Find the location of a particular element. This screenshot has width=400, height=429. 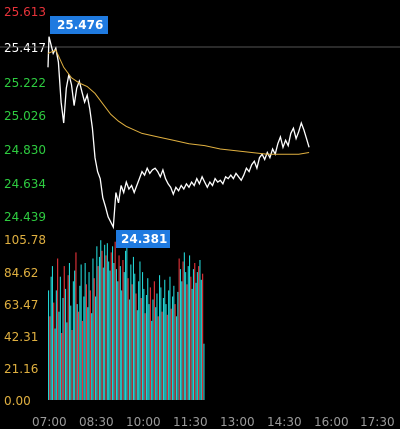

price-tick-2: 25.222 is located at coordinates (25, 83).